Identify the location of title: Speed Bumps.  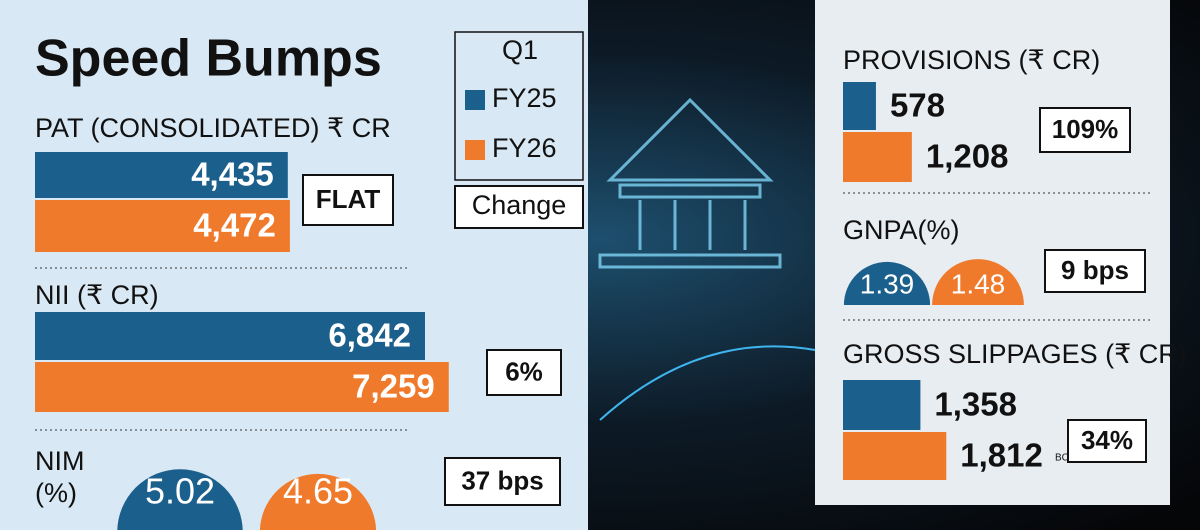
(208, 59).